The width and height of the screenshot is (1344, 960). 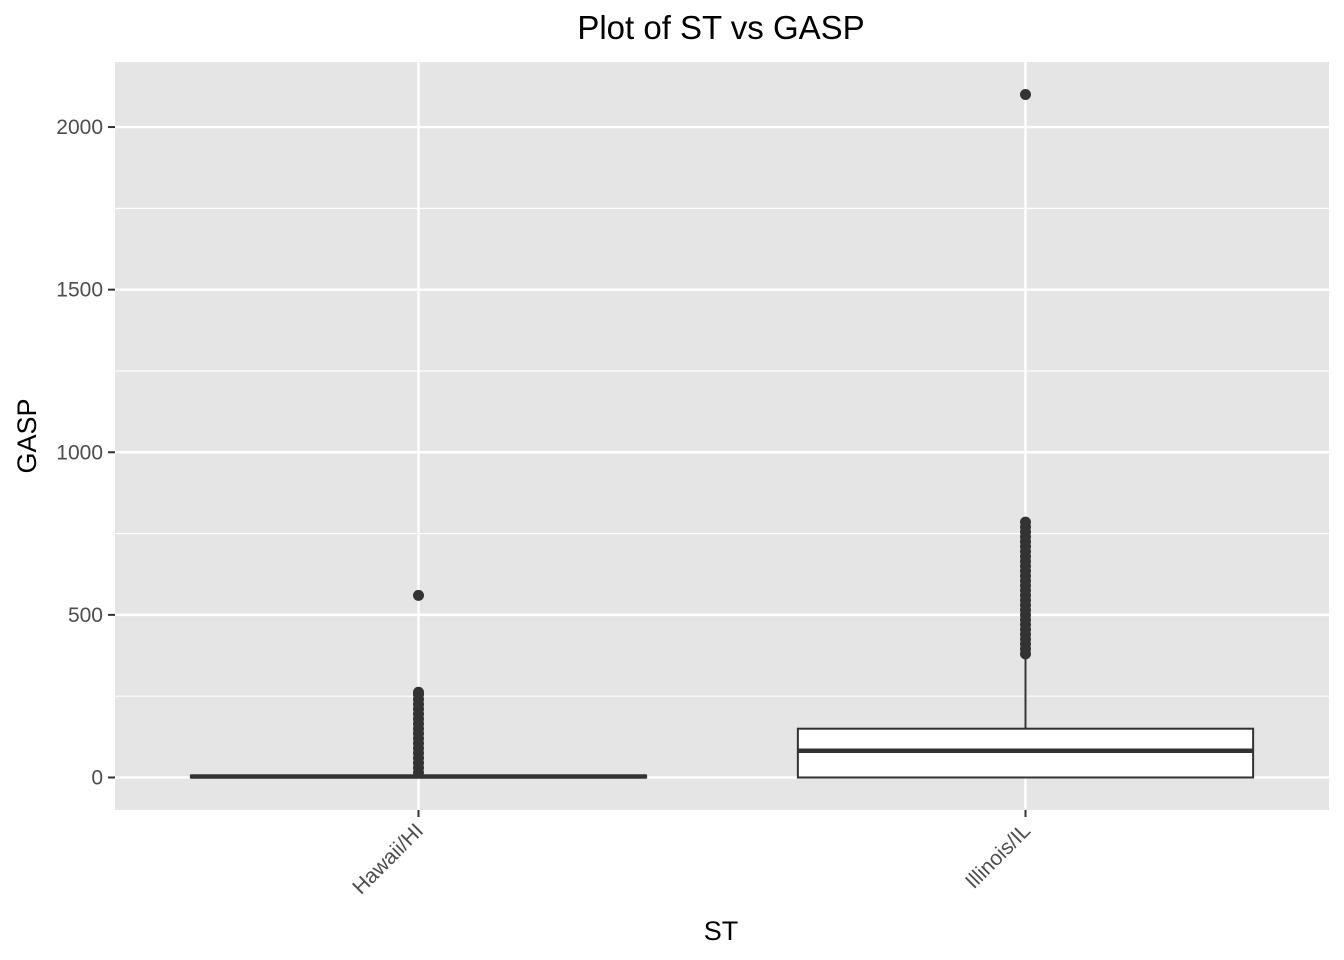 What do you see at coordinates (97, 777) in the screenshot?
I see `y-tick-label: 0` at bounding box center [97, 777].